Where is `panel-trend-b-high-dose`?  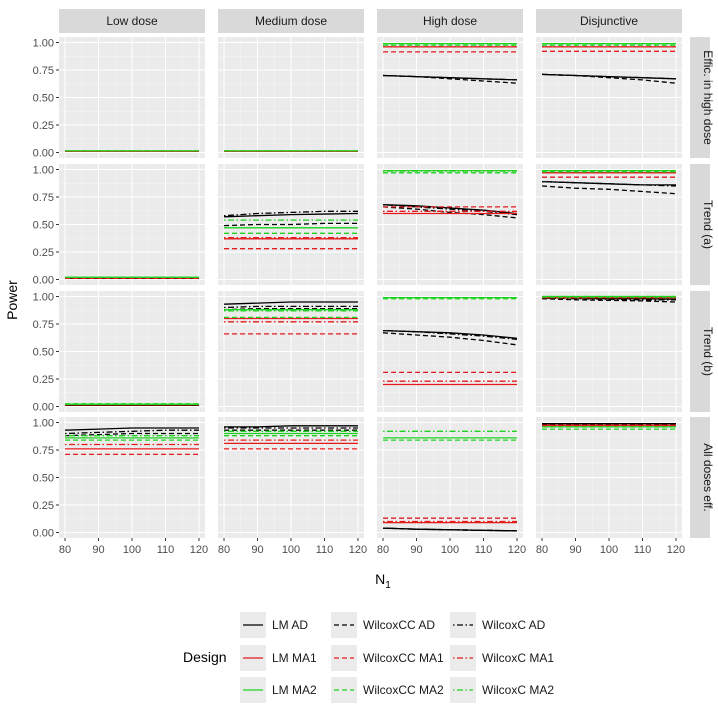
panel-trend-b-high-dose is located at coordinates (450, 351).